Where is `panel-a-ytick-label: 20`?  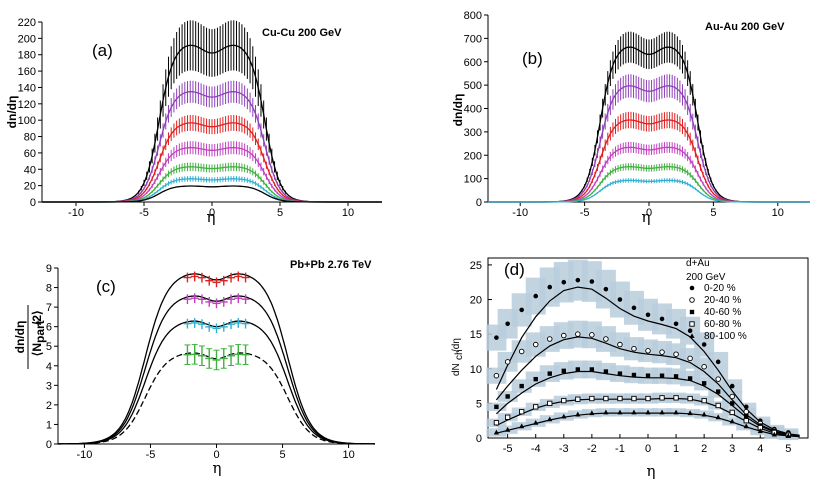 panel-a-ytick-label: 20 is located at coordinates (30, 187).